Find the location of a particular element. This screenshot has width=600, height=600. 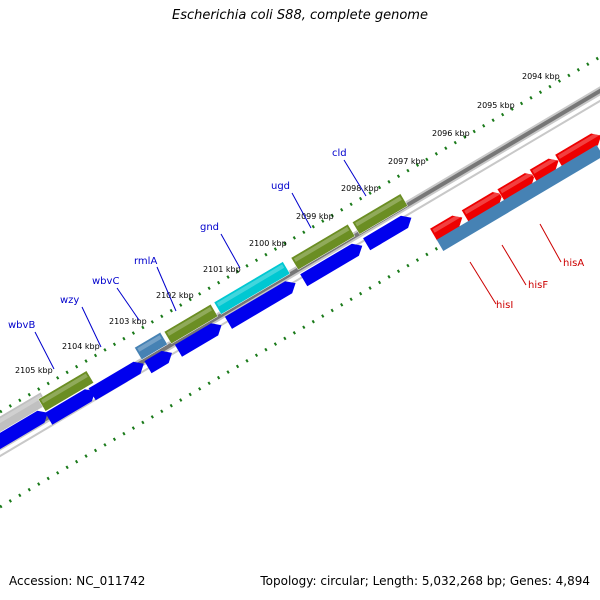

gene-feature-his-band is located at coordinates (518, 198).